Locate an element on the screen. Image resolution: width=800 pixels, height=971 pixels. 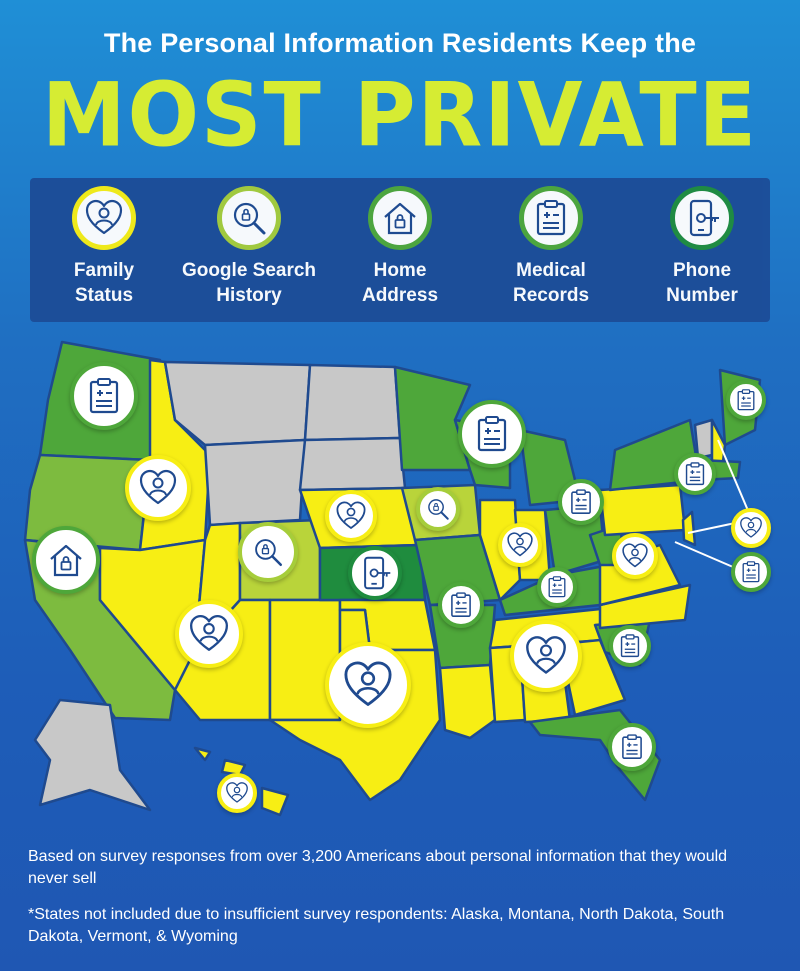
page-title: MOST PRIVATE is located at coordinates (399, 115).